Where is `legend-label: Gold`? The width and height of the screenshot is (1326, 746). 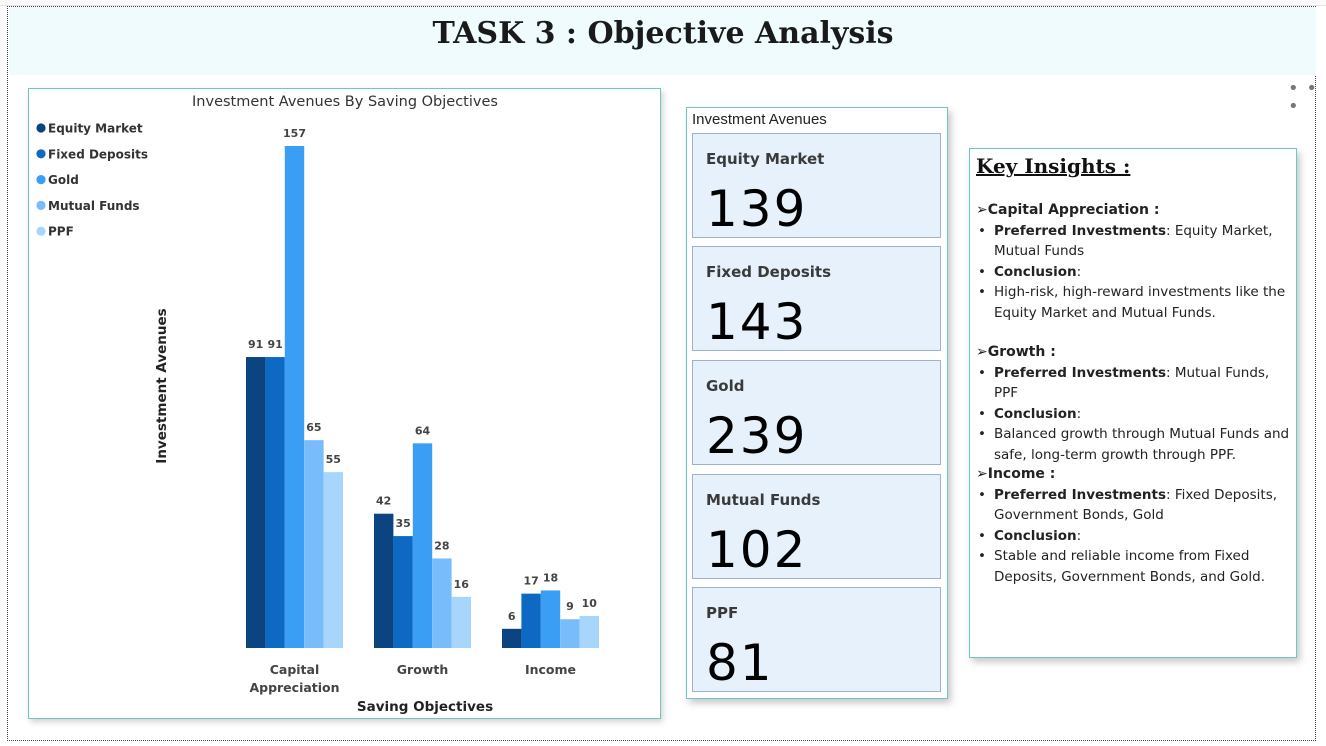
legend-label: Gold is located at coordinates (63, 180).